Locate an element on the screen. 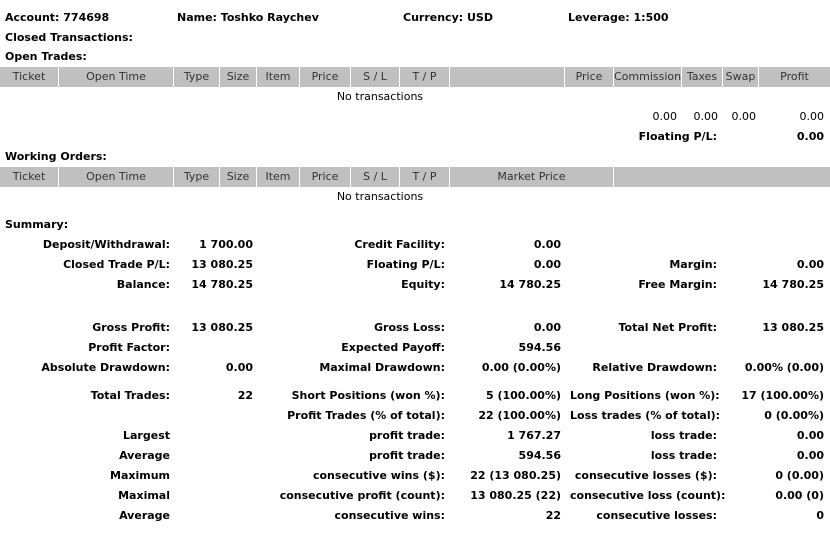  summary-value-floating-pl: 0.00 is located at coordinates (547, 264).